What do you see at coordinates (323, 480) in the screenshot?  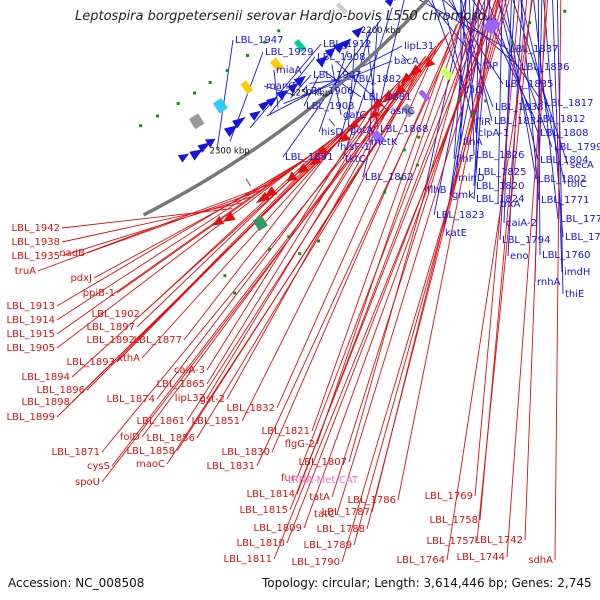 I see `rna-label: tRNA-Met-CAT` at bounding box center [323, 480].